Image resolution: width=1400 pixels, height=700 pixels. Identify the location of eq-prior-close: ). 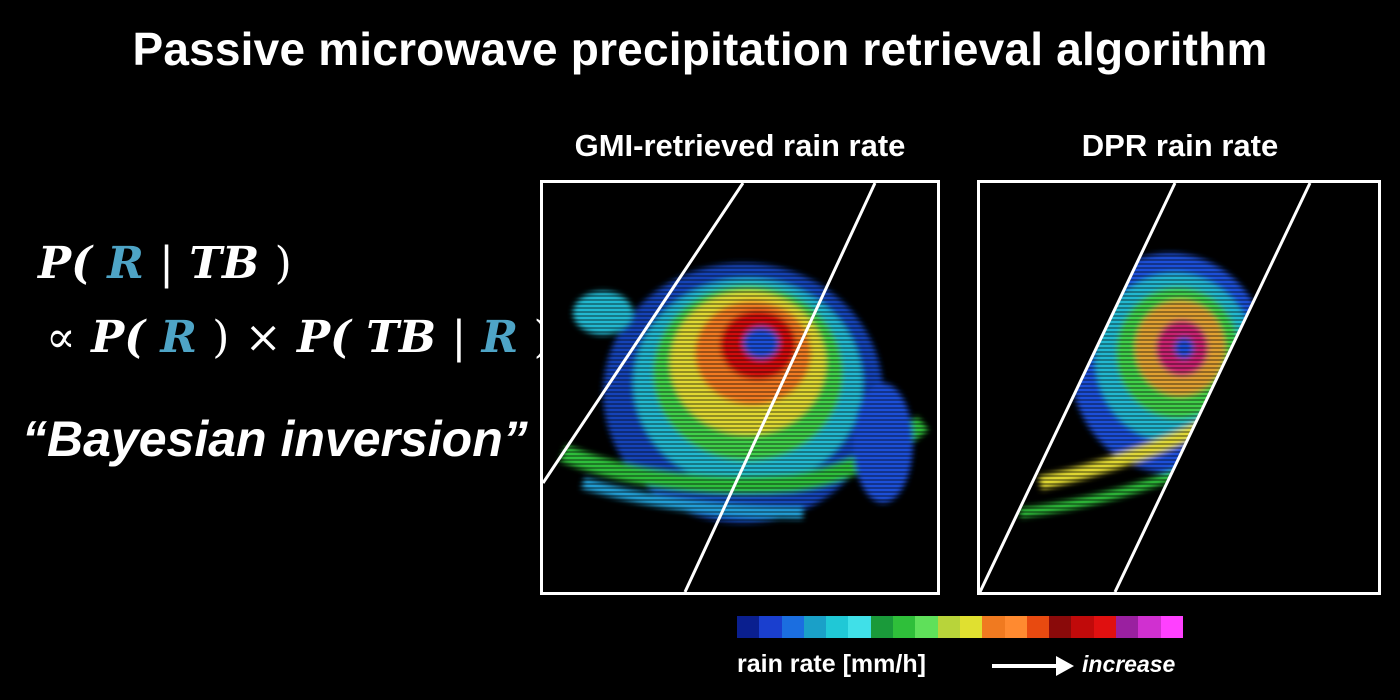
(221, 337).